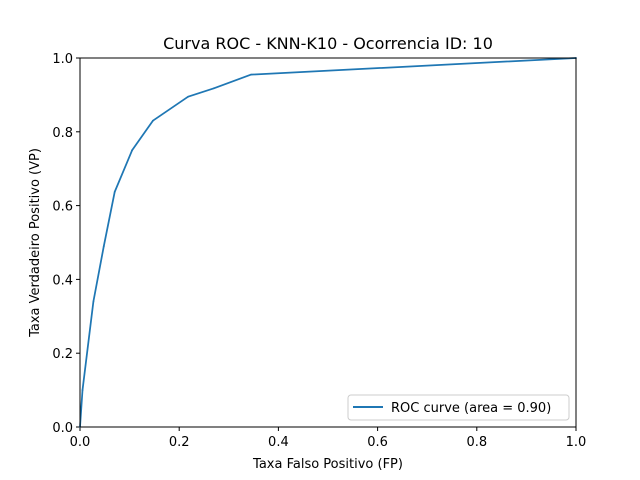 The height and width of the screenshot is (480, 640). Describe the element at coordinates (62, 59) in the screenshot. I see `y-tick-label: 1.0` at that location.